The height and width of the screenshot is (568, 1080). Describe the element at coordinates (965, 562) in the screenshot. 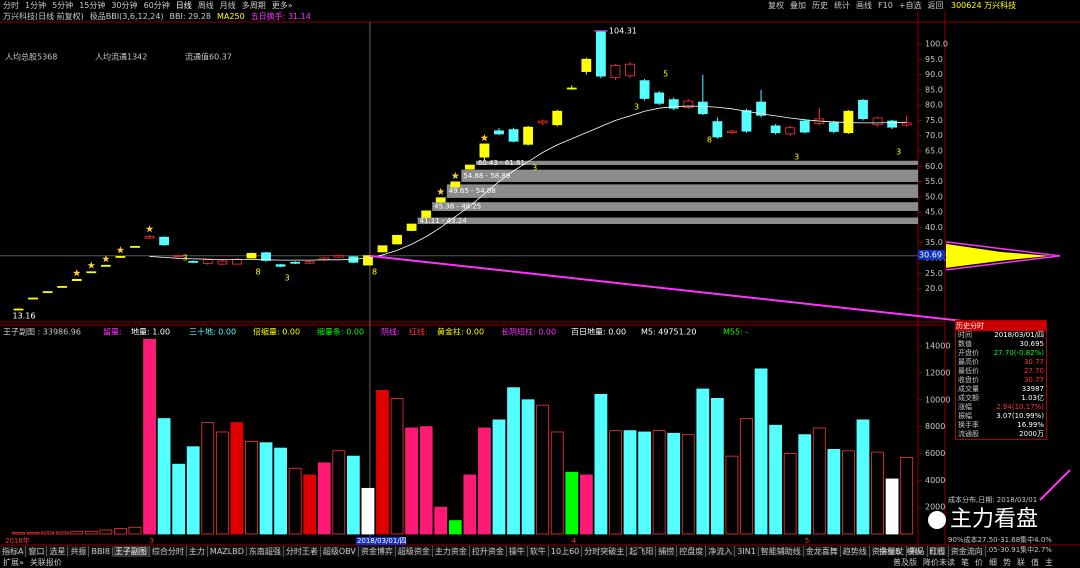

I see `status-tab: 笔` at that location.